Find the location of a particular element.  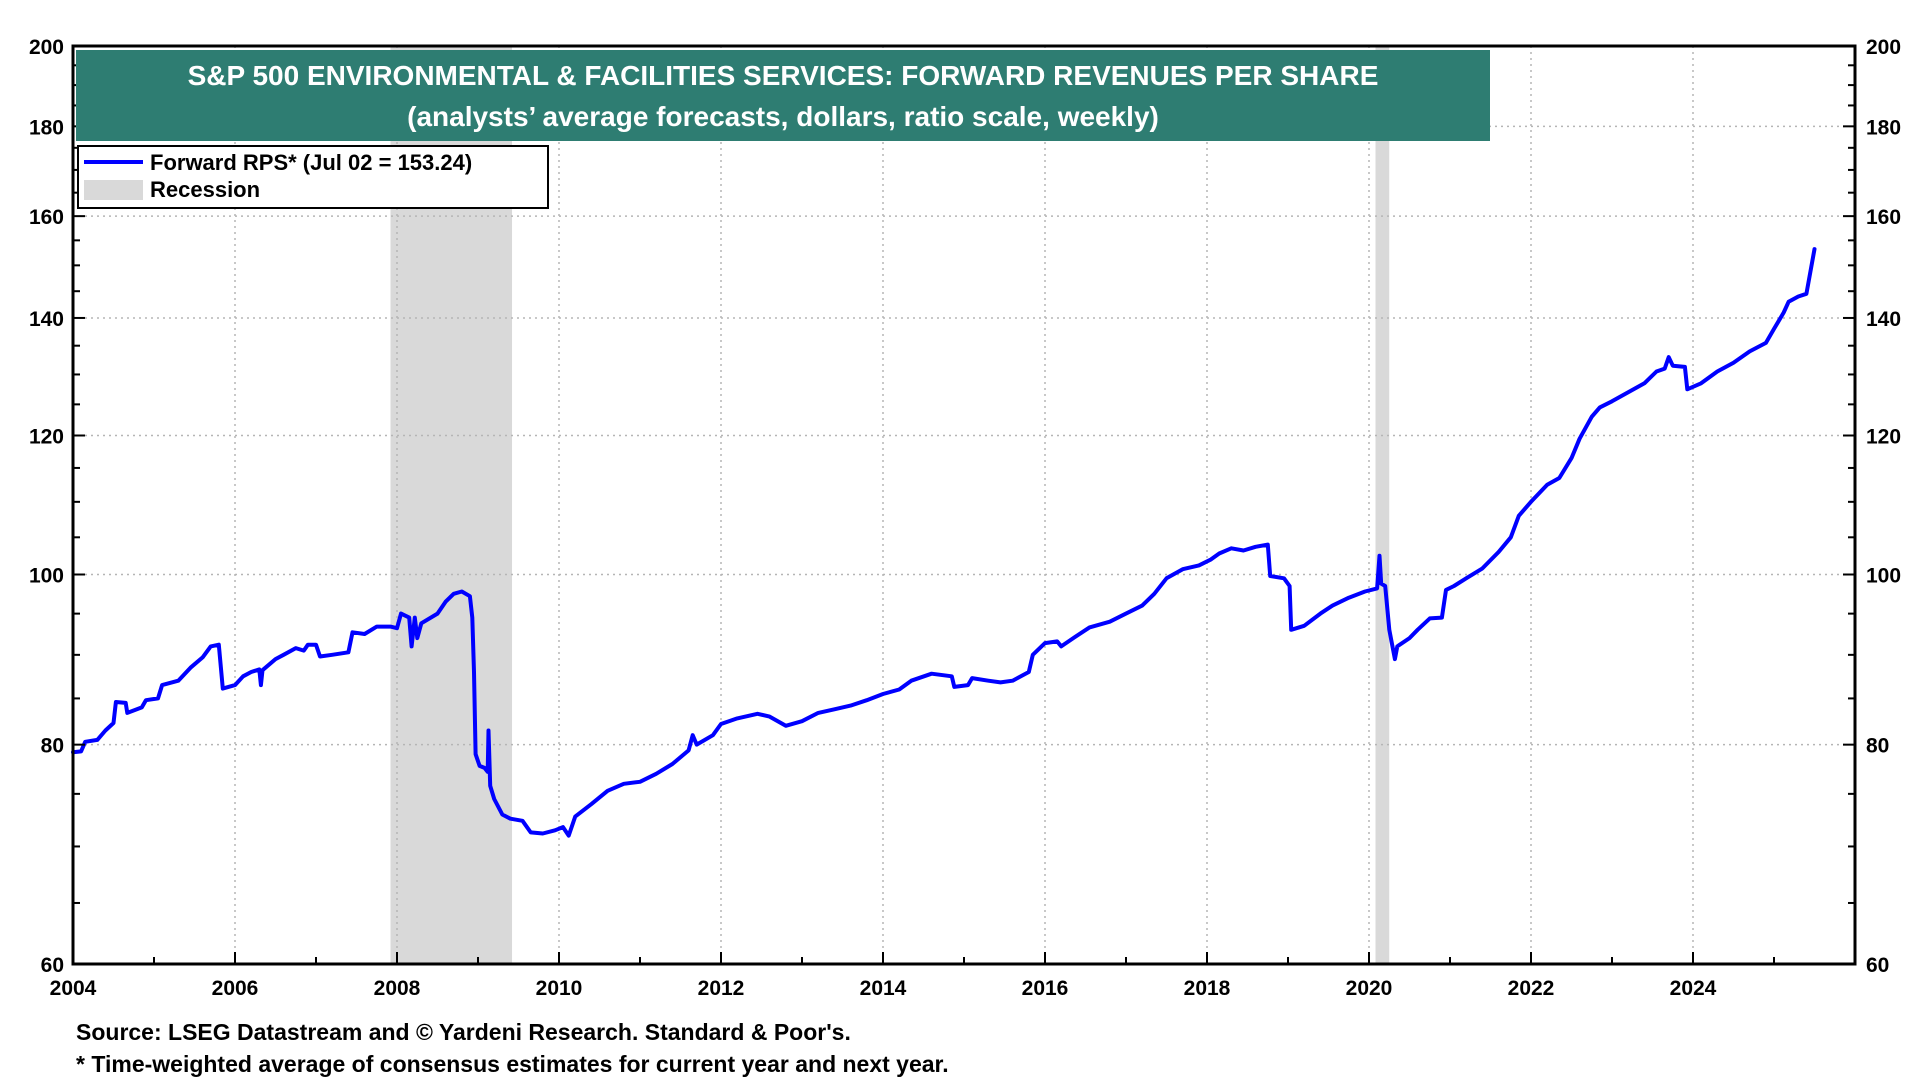

x-tick-label-2004: 2004 is located at coordinates (73, 988).